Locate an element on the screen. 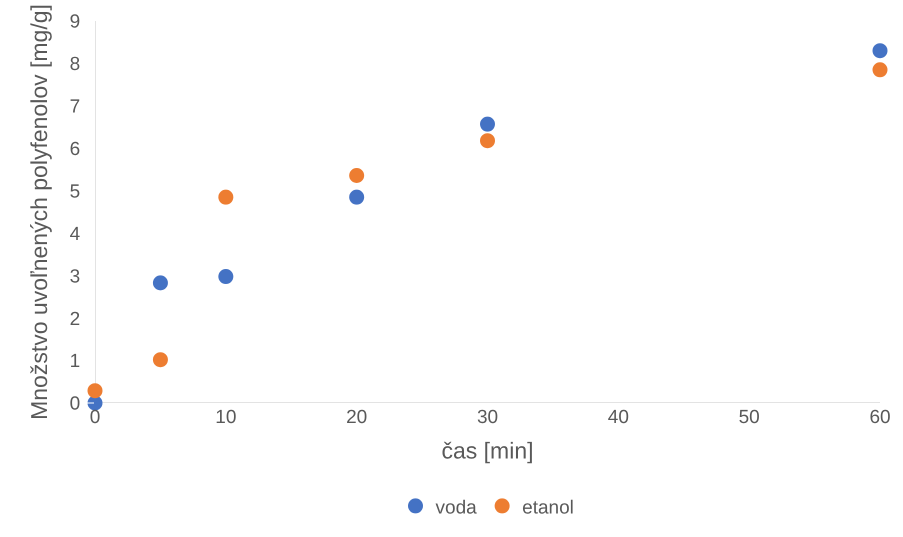 This screenshot has width=903, height=537. x-axis-title: čas [min] is located at coordinates (487, 451).